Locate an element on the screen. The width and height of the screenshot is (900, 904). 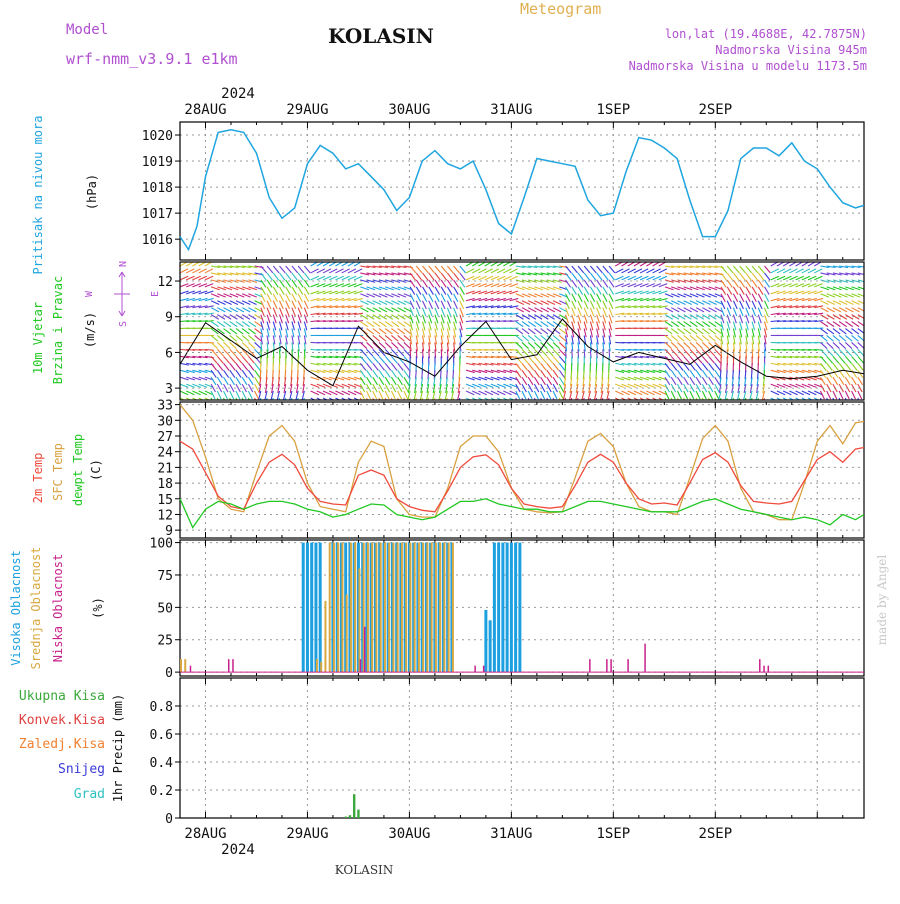
y-tick-label: 27 is located at coordinates (165, 437).